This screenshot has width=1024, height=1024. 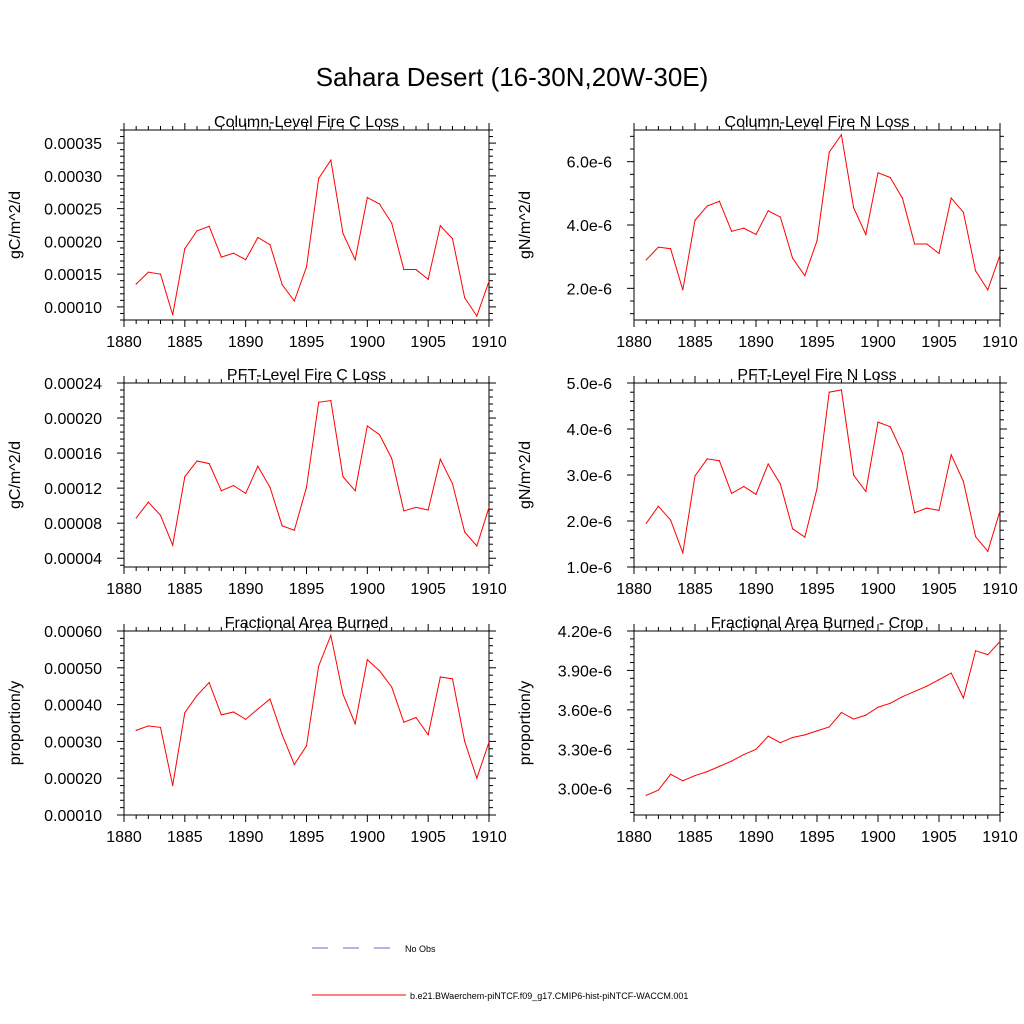 I want to click on panel-title: Fractional Area Burned, so click(x=307, y=623).